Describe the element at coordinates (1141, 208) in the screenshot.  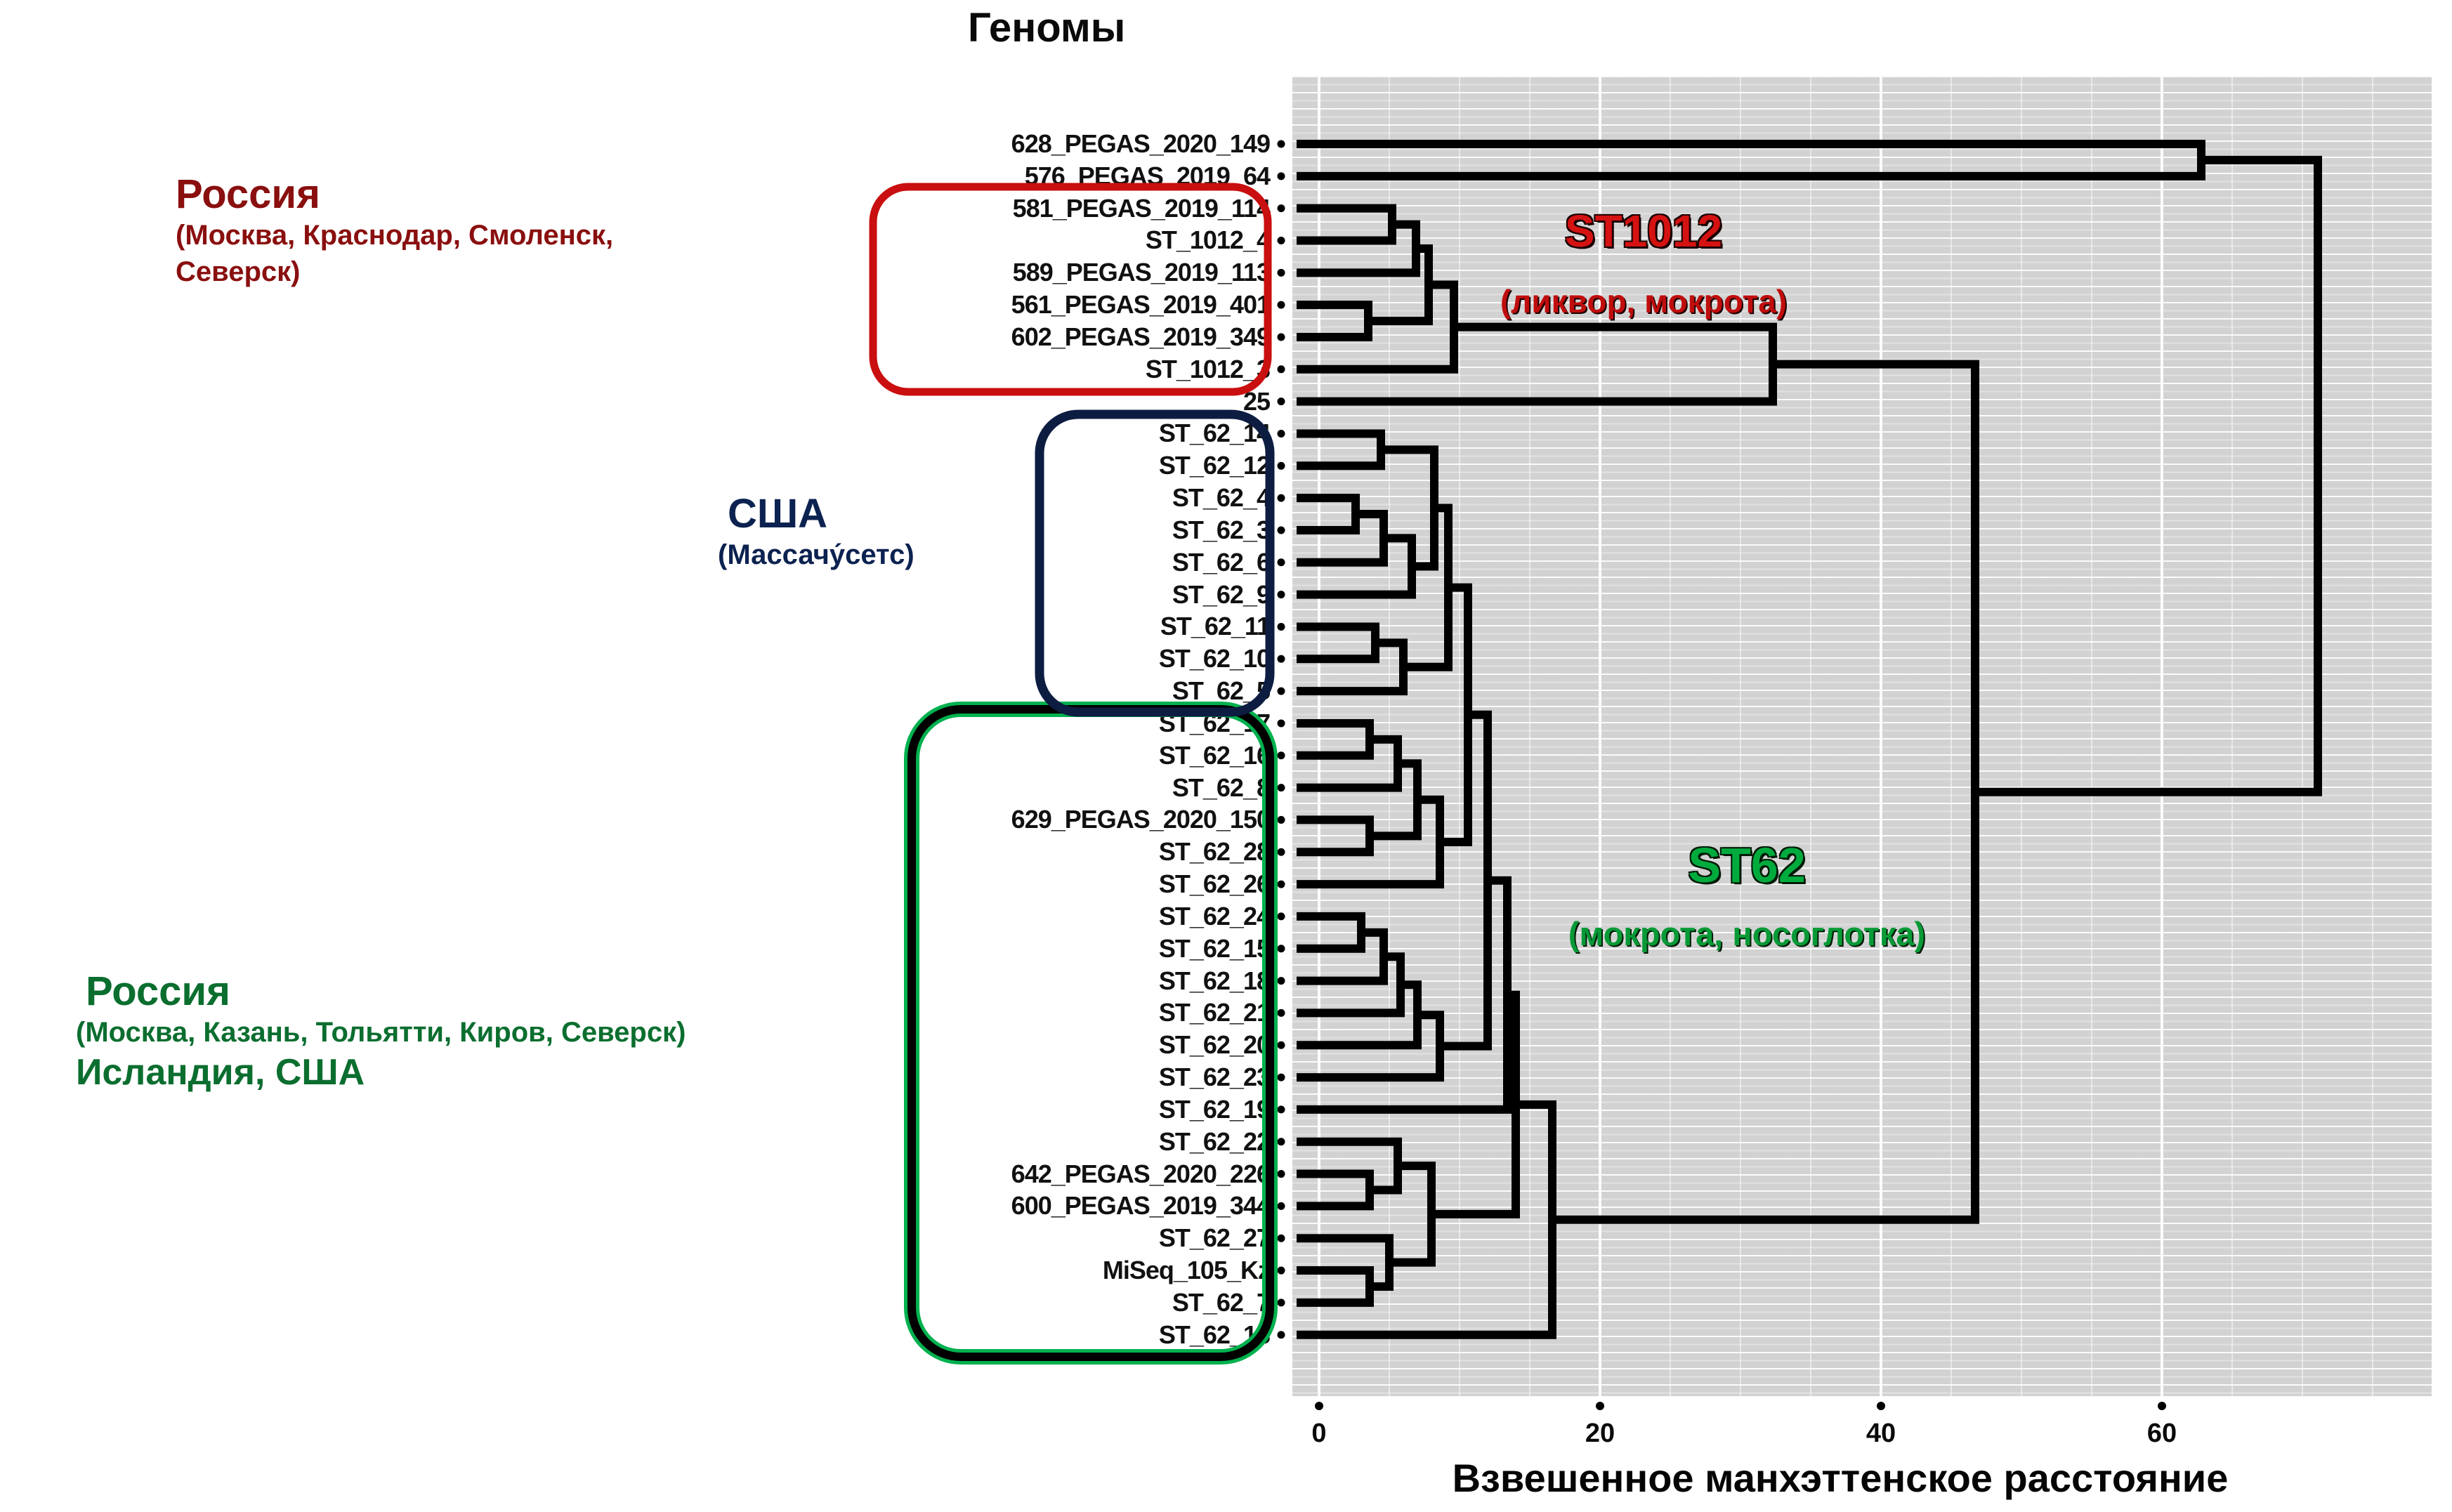
I see `leaf-label: 581_PEGAS_2019_114` at that location.